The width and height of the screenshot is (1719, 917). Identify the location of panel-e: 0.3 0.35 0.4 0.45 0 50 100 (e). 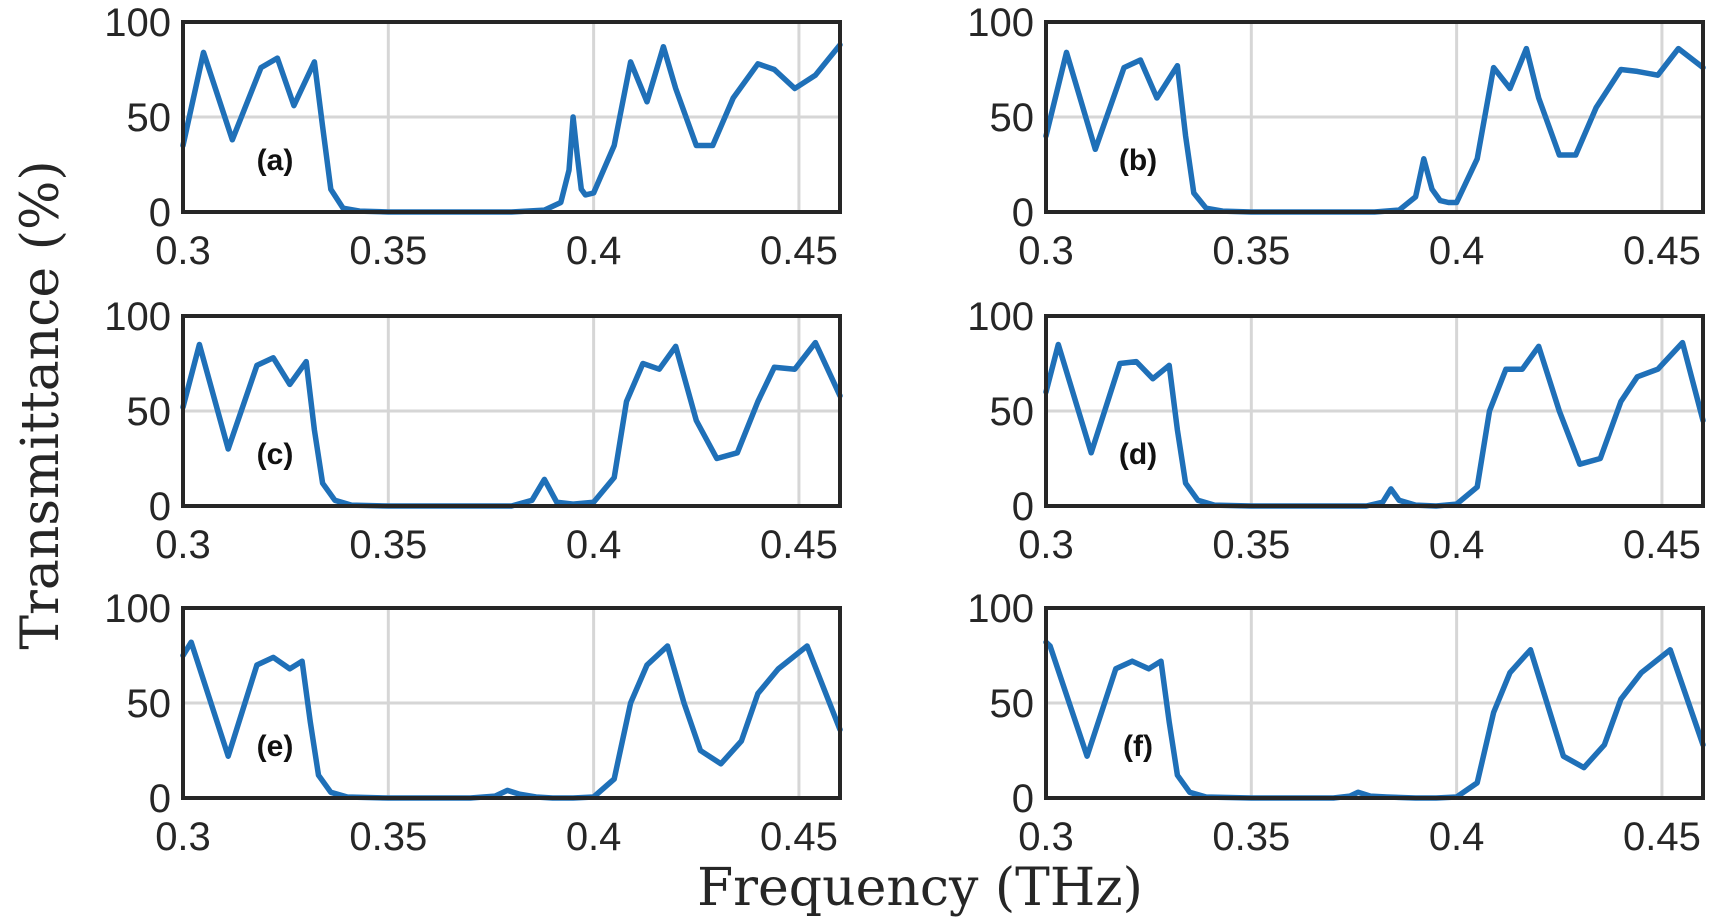
(473, 723).